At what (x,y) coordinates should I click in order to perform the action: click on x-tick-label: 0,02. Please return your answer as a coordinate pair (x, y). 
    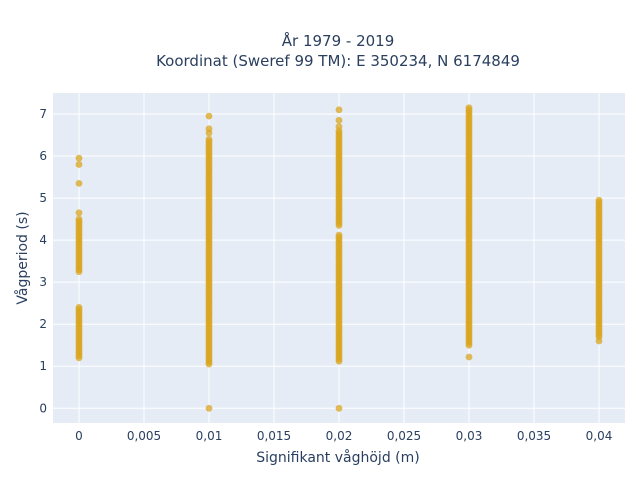
    Looking at the image, I should click on (339, 436).